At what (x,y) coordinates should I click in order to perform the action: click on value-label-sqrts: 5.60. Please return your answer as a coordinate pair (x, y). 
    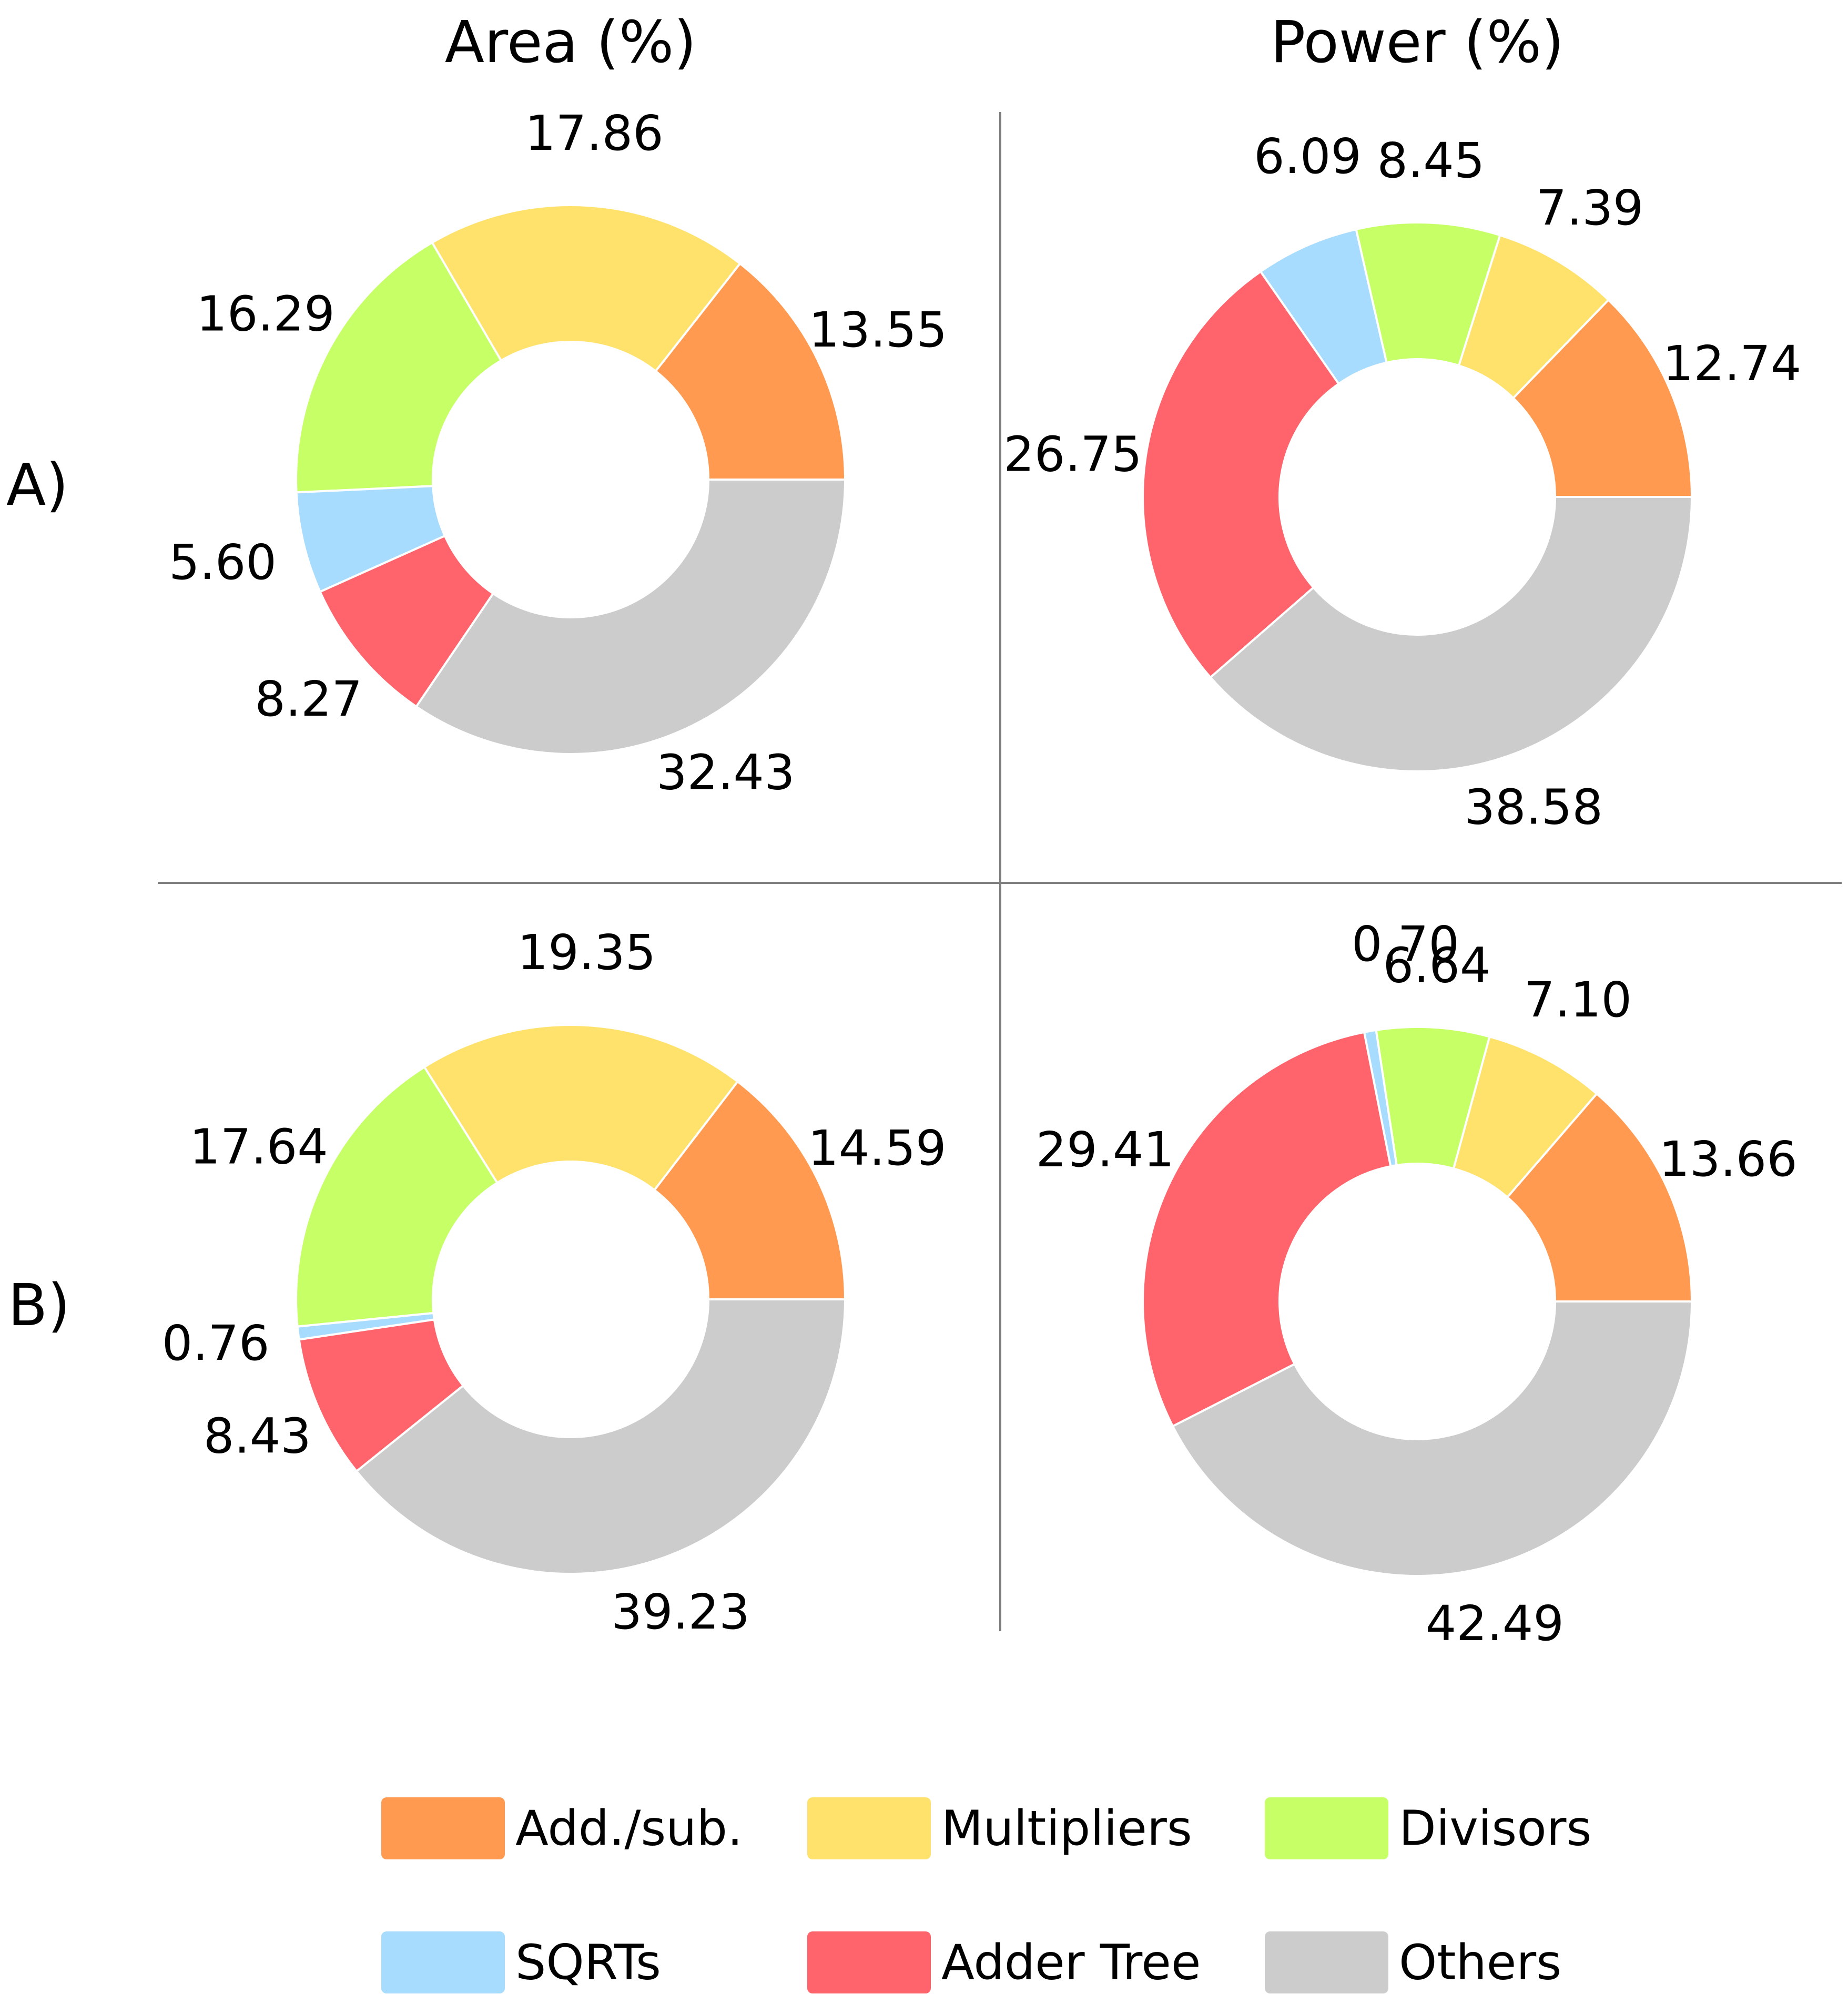
    Looking at the image, I should click on (223, 562).